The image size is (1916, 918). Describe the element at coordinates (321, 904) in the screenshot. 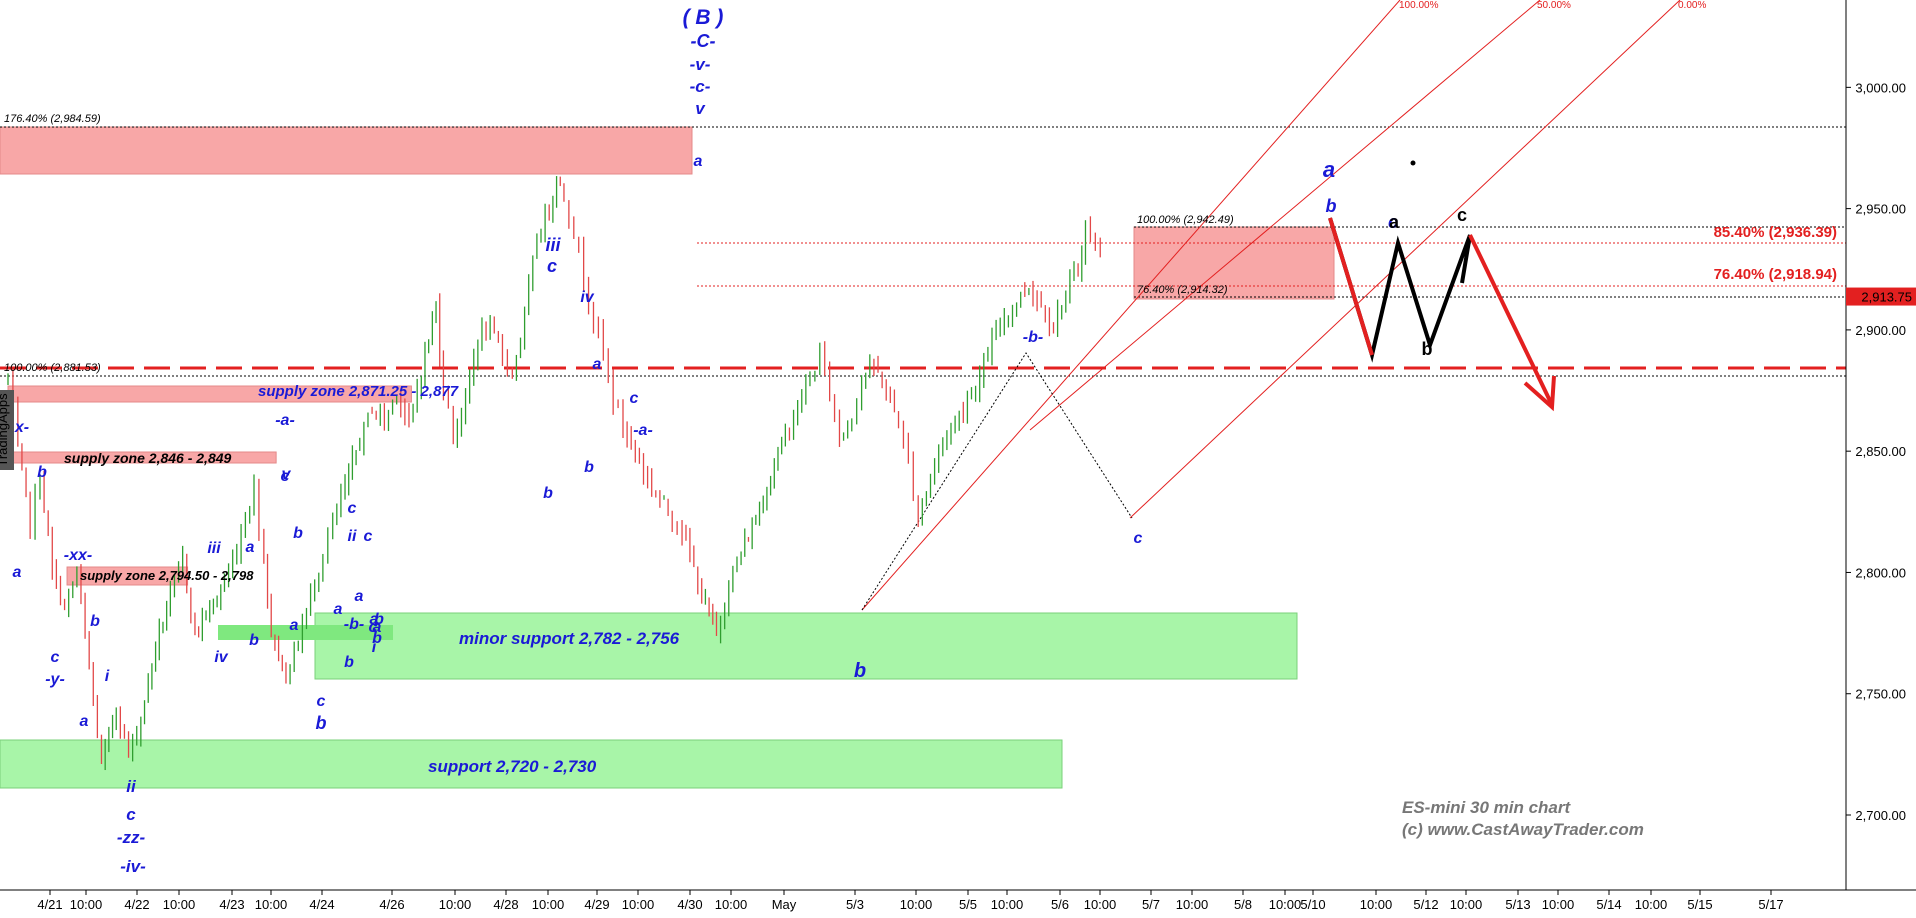

I see `x-tick-label: 4/24` at that location.